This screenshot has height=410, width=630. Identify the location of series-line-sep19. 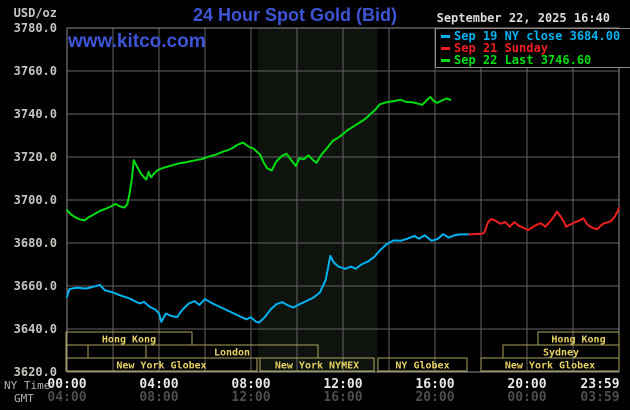
(268, 278).